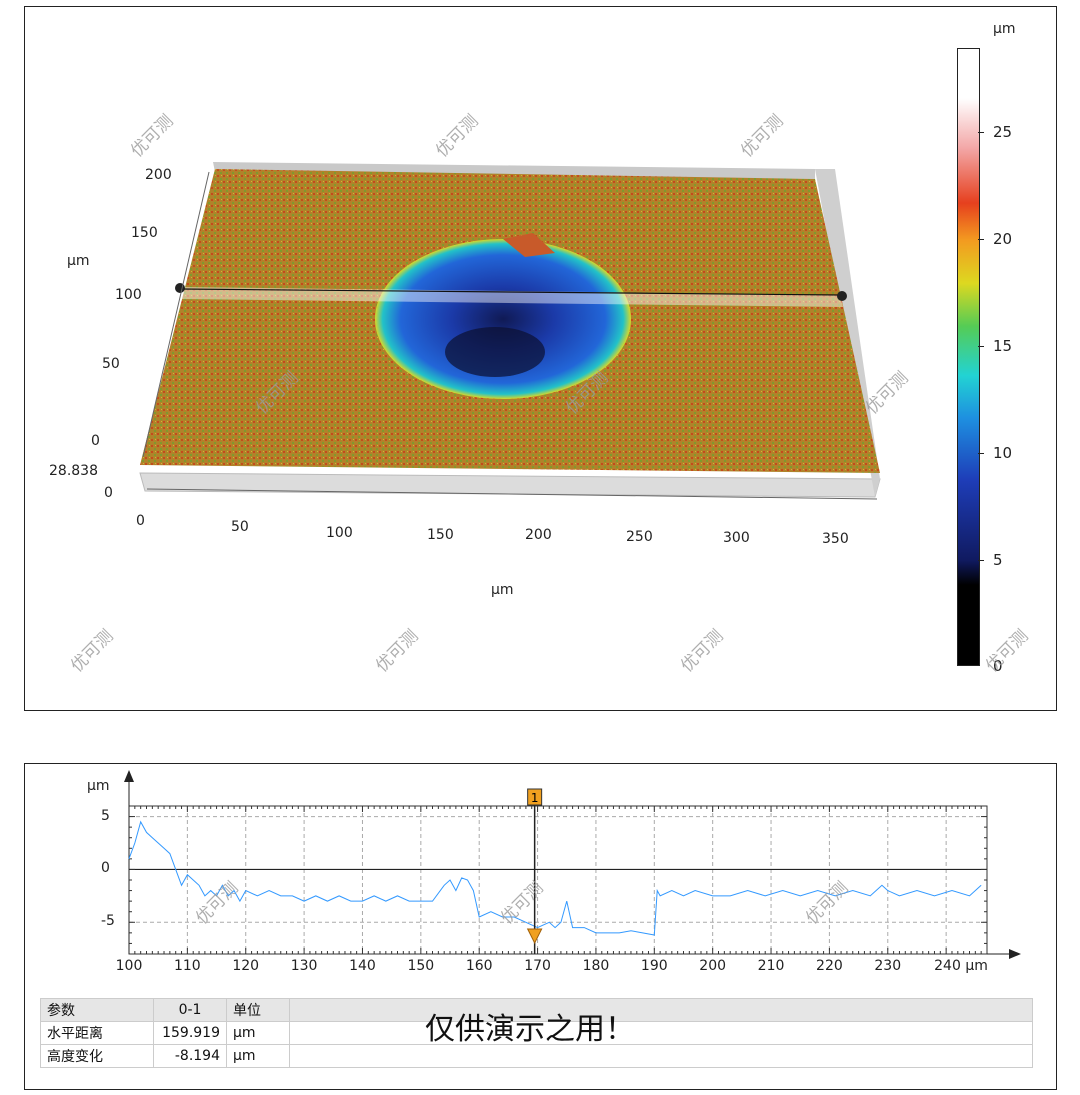 The height and width of the screenshot is (1095, 1080). What do you see at coordinates (111, 364) in the screenshot?
I see `y-tick: 50` at bounding box center [111, 364].